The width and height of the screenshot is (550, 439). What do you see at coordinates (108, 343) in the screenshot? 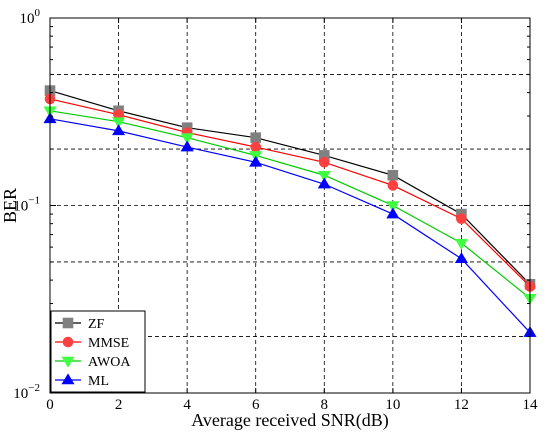
I see `legend-label: MMSE` at bounding box center [108, 343].